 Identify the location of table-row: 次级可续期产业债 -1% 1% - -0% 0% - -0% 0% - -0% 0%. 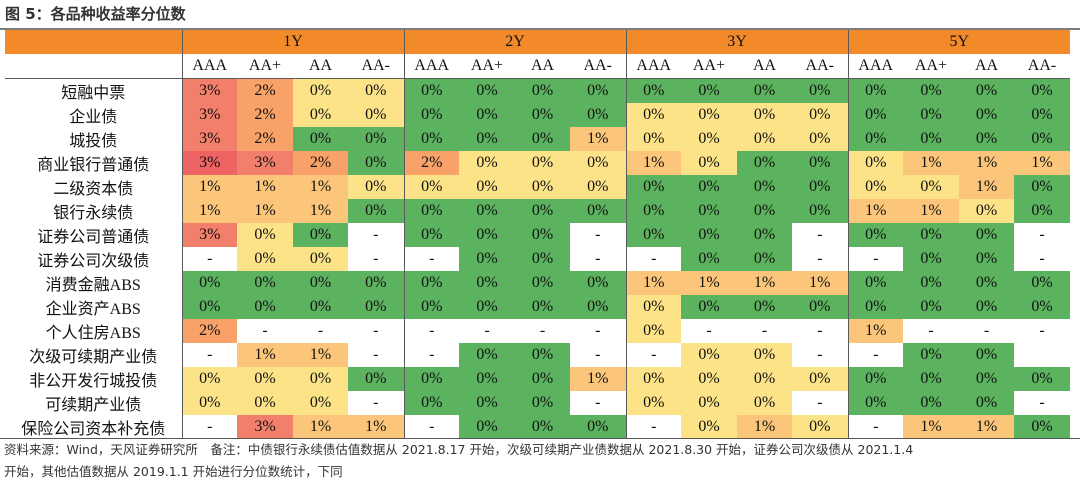
(537, 355).